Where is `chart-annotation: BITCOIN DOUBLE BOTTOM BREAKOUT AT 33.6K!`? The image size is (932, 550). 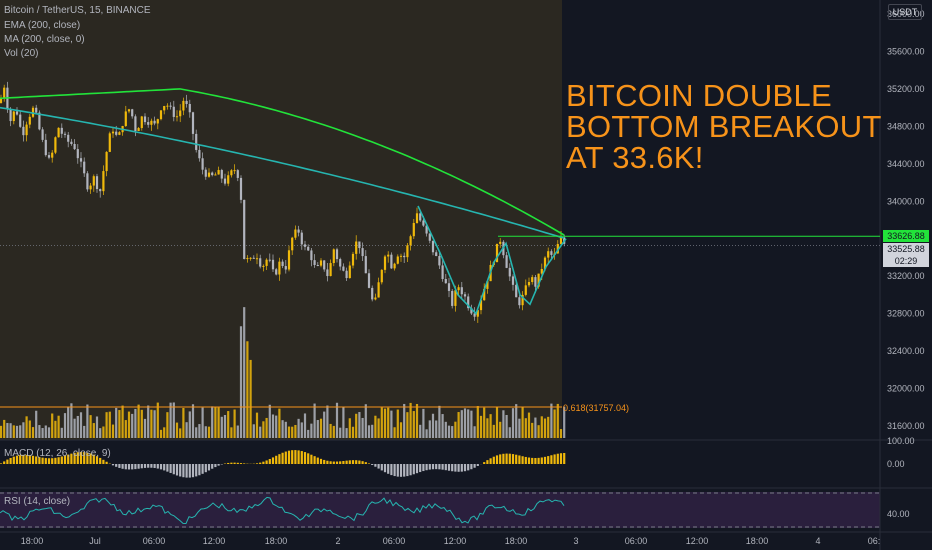
chart-annotation: BITCOIN DOUBLE BOTTOM BREAKOUT AT 33.6K! is located at coordinates (724, 126).